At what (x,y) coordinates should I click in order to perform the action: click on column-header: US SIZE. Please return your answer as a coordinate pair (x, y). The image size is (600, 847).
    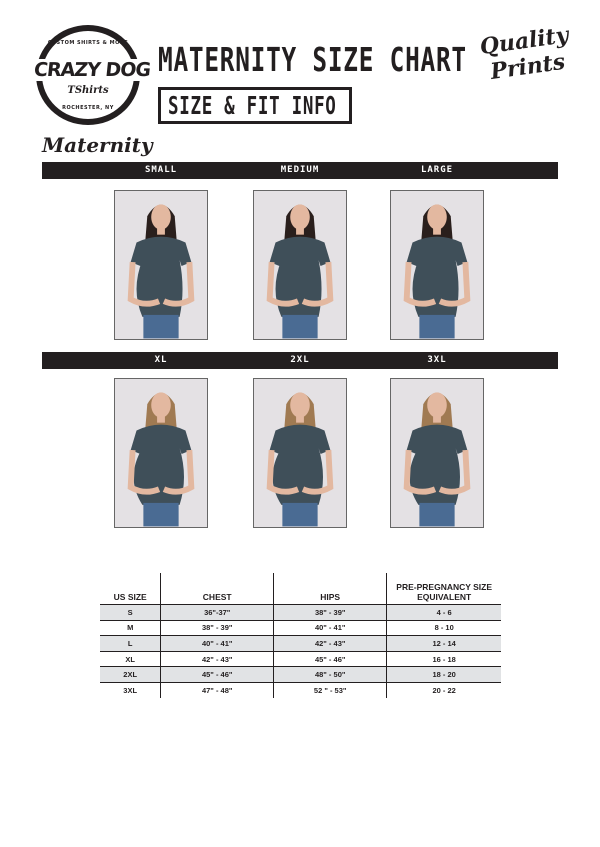
    Looking at the image, I should click on (130, 597).